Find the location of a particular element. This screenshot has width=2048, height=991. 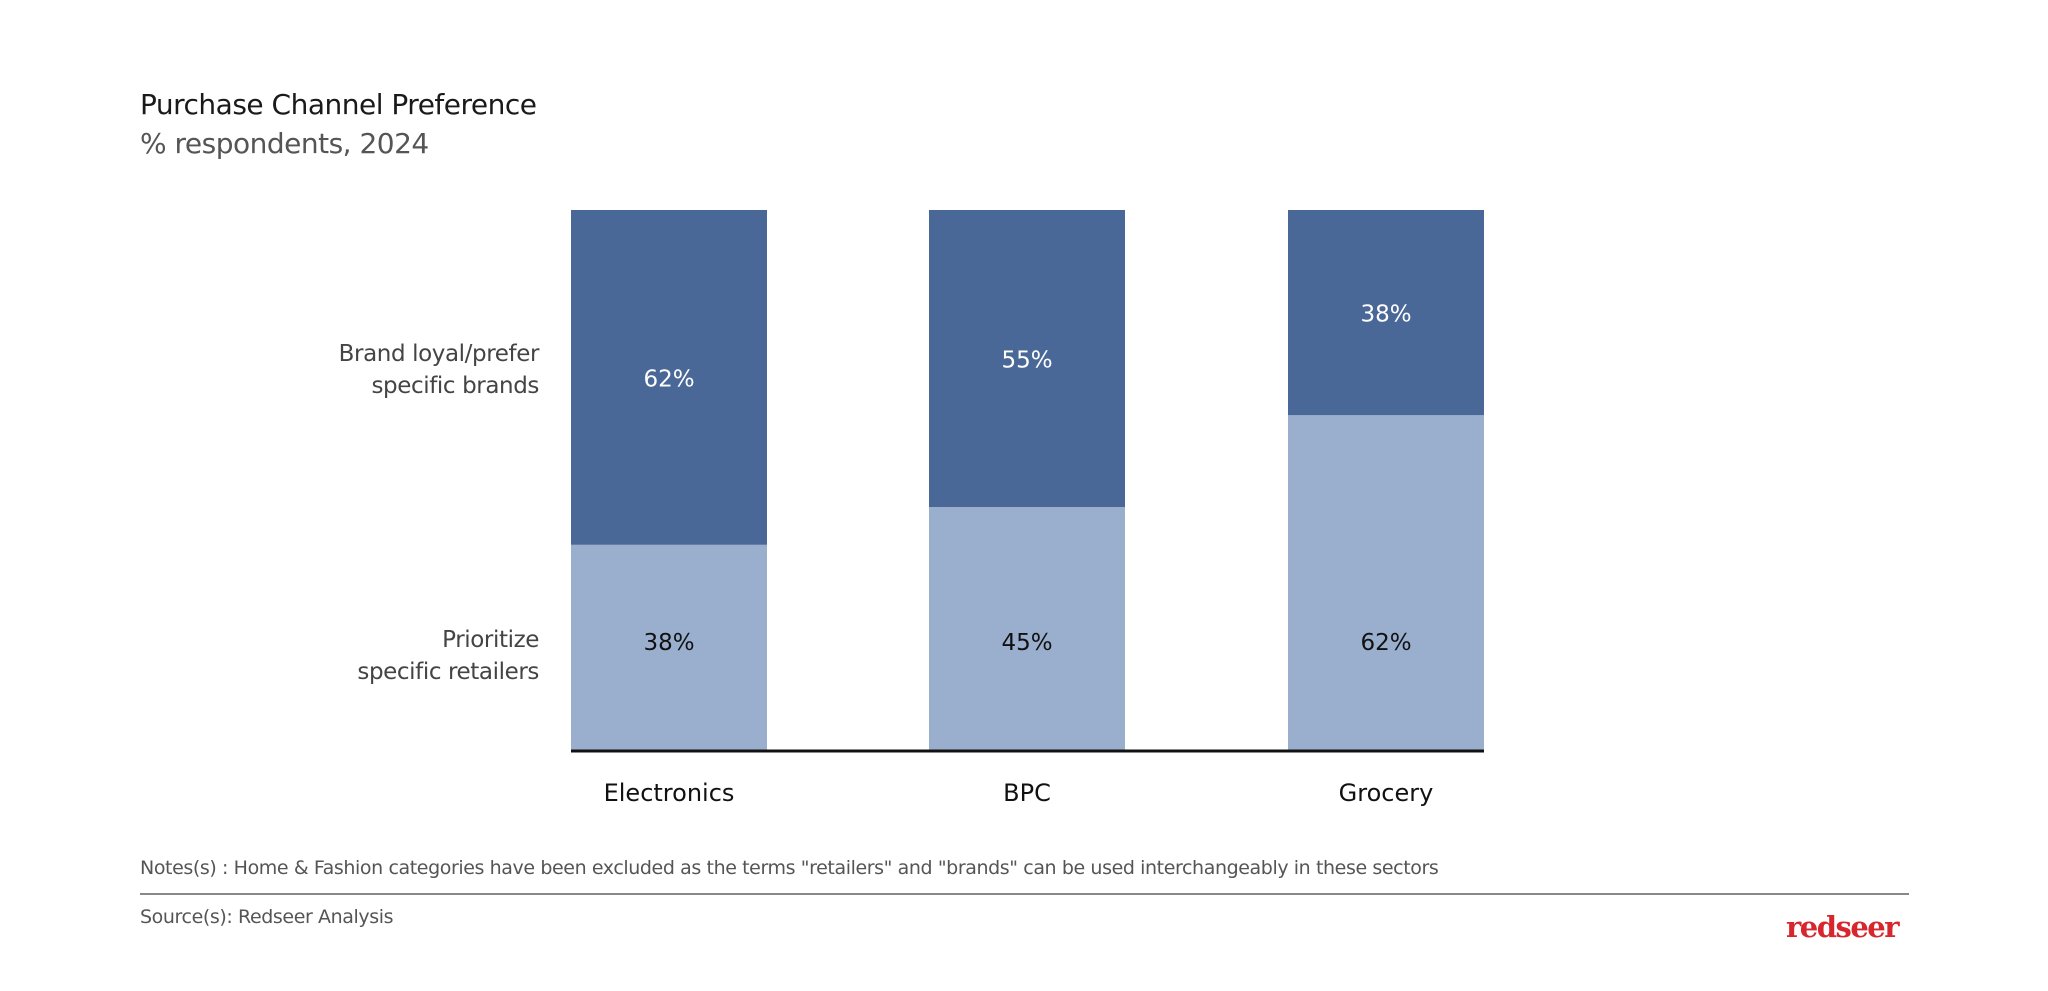

chart-subtitle: % respondents, 2024 is located at coordinates (284, 143).